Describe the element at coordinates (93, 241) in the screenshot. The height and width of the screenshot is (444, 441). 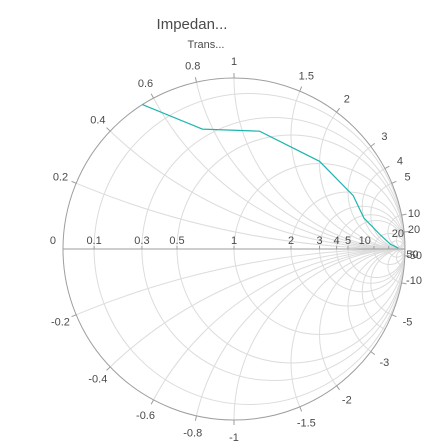
I see `resistance-tick-label: 0.1` at that location.